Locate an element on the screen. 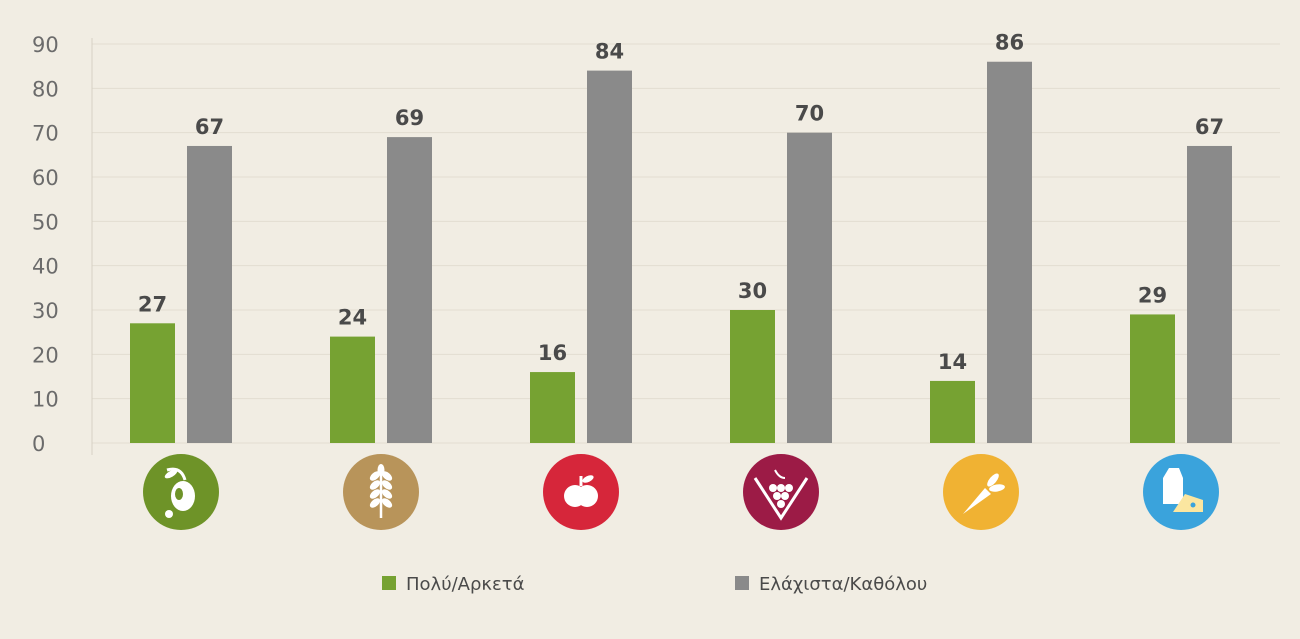 Image resolution: width=1300 pixels, height=639 pixels. y-tick-label: 70 is located at coordinates (45, 134).